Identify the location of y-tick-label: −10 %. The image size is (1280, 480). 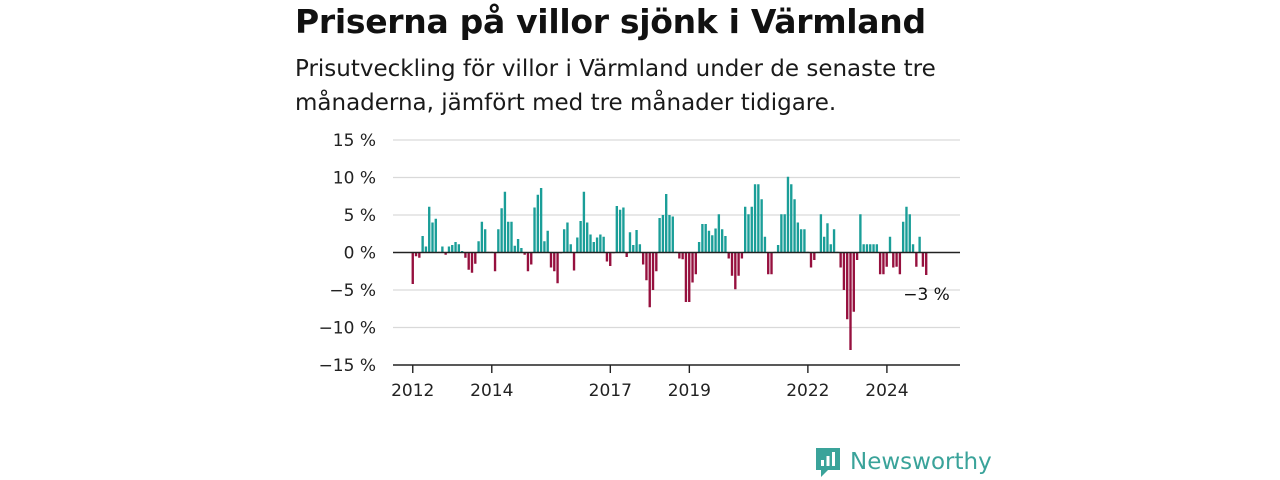
(347, 329).